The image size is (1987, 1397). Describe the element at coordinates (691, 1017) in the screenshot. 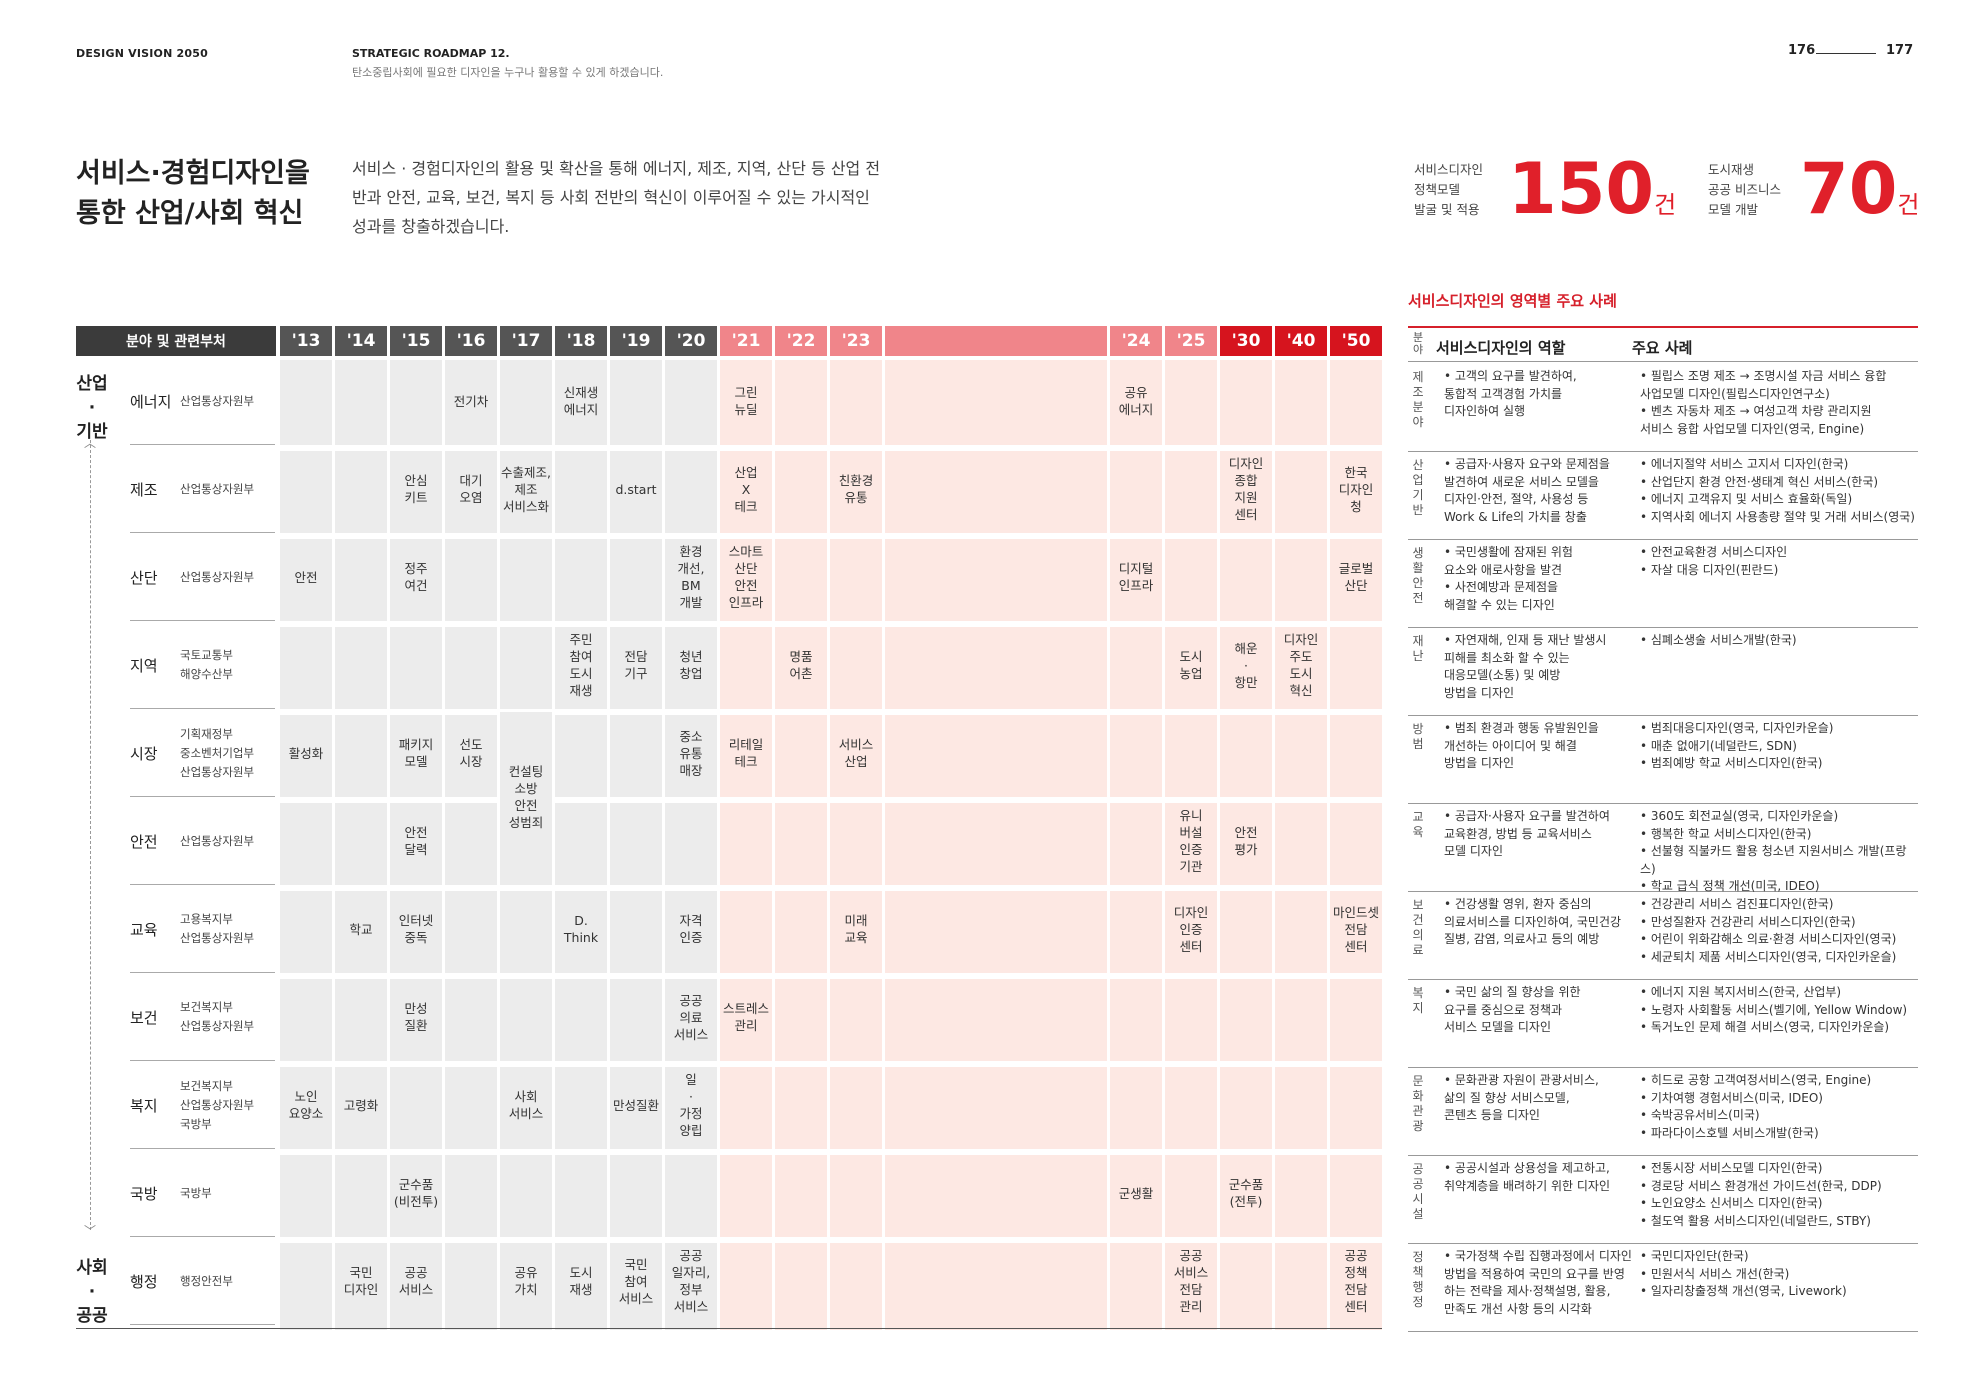

I see `timeline-cell: 공공 의료 서비스` at that location.